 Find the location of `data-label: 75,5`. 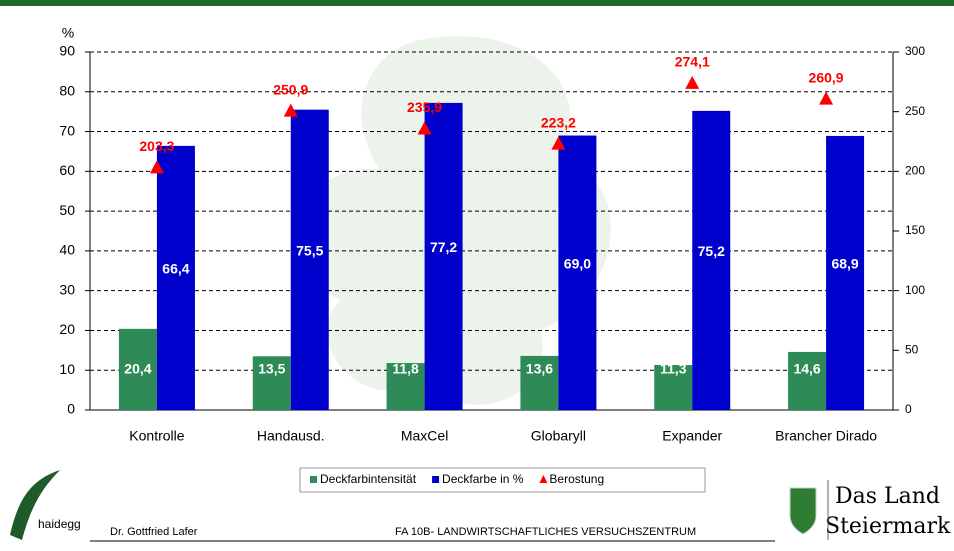

data-label: 75,5 is located at coordinates (309, 251).